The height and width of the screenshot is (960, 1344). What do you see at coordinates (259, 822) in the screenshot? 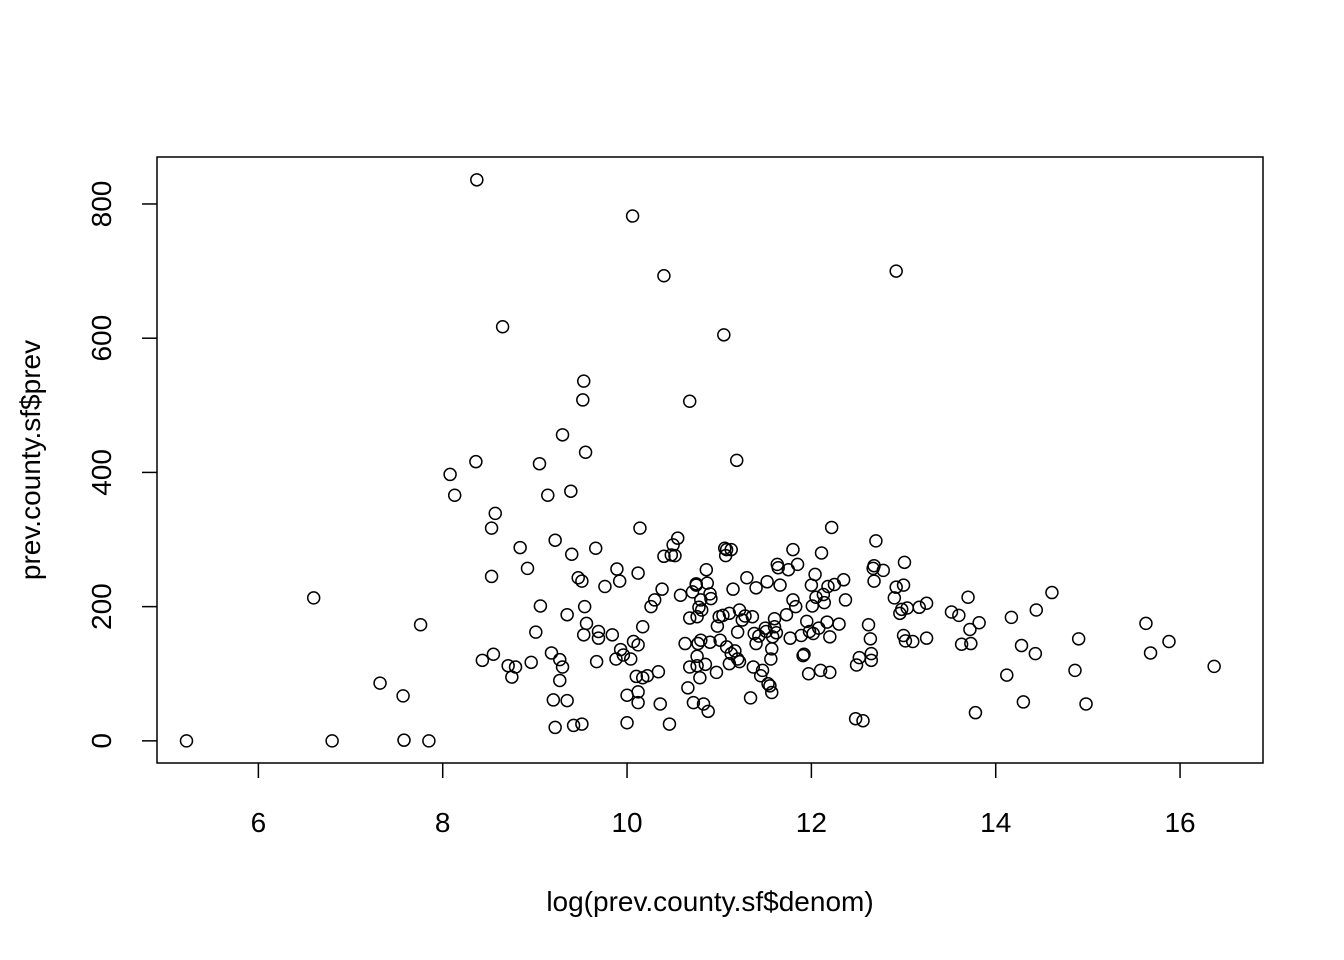
I see `x-tick-label: 6` at bounding box center [259, 822].